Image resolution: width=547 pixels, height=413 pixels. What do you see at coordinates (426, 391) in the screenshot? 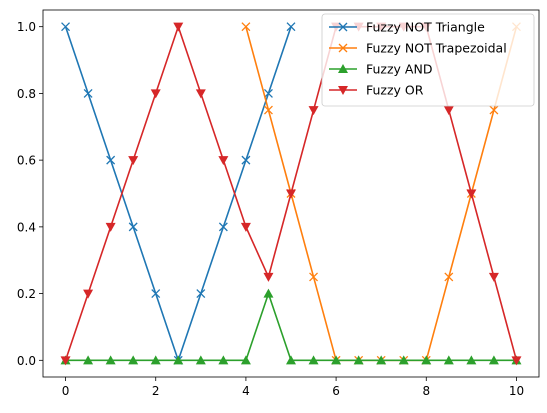
I see `x-tick-label: 8` at bounding box center [426, 391].